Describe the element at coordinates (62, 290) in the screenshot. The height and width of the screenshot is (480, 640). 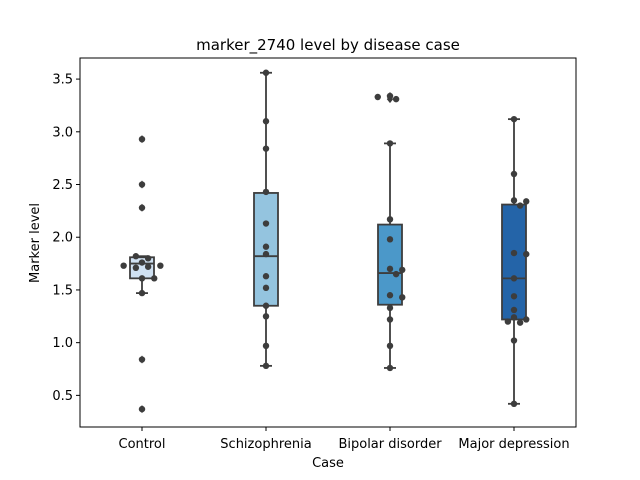
I see `y-tick-label: 1.5` at that location.